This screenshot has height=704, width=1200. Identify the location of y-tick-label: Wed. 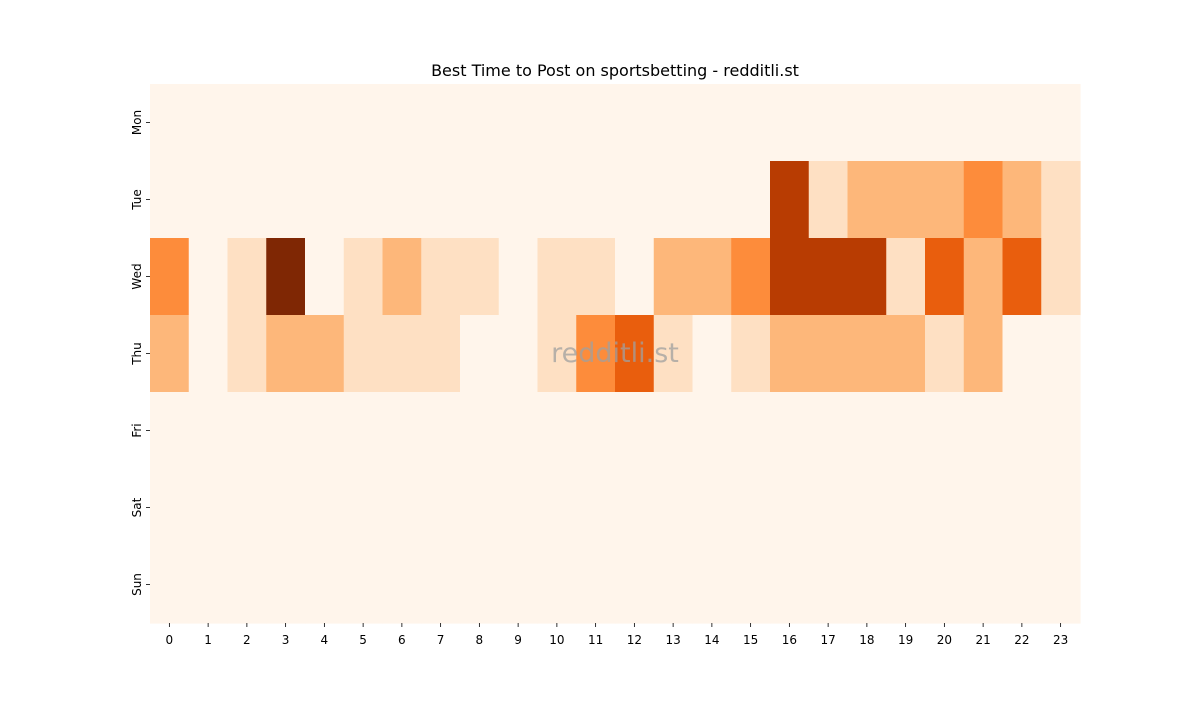
(137, 276).